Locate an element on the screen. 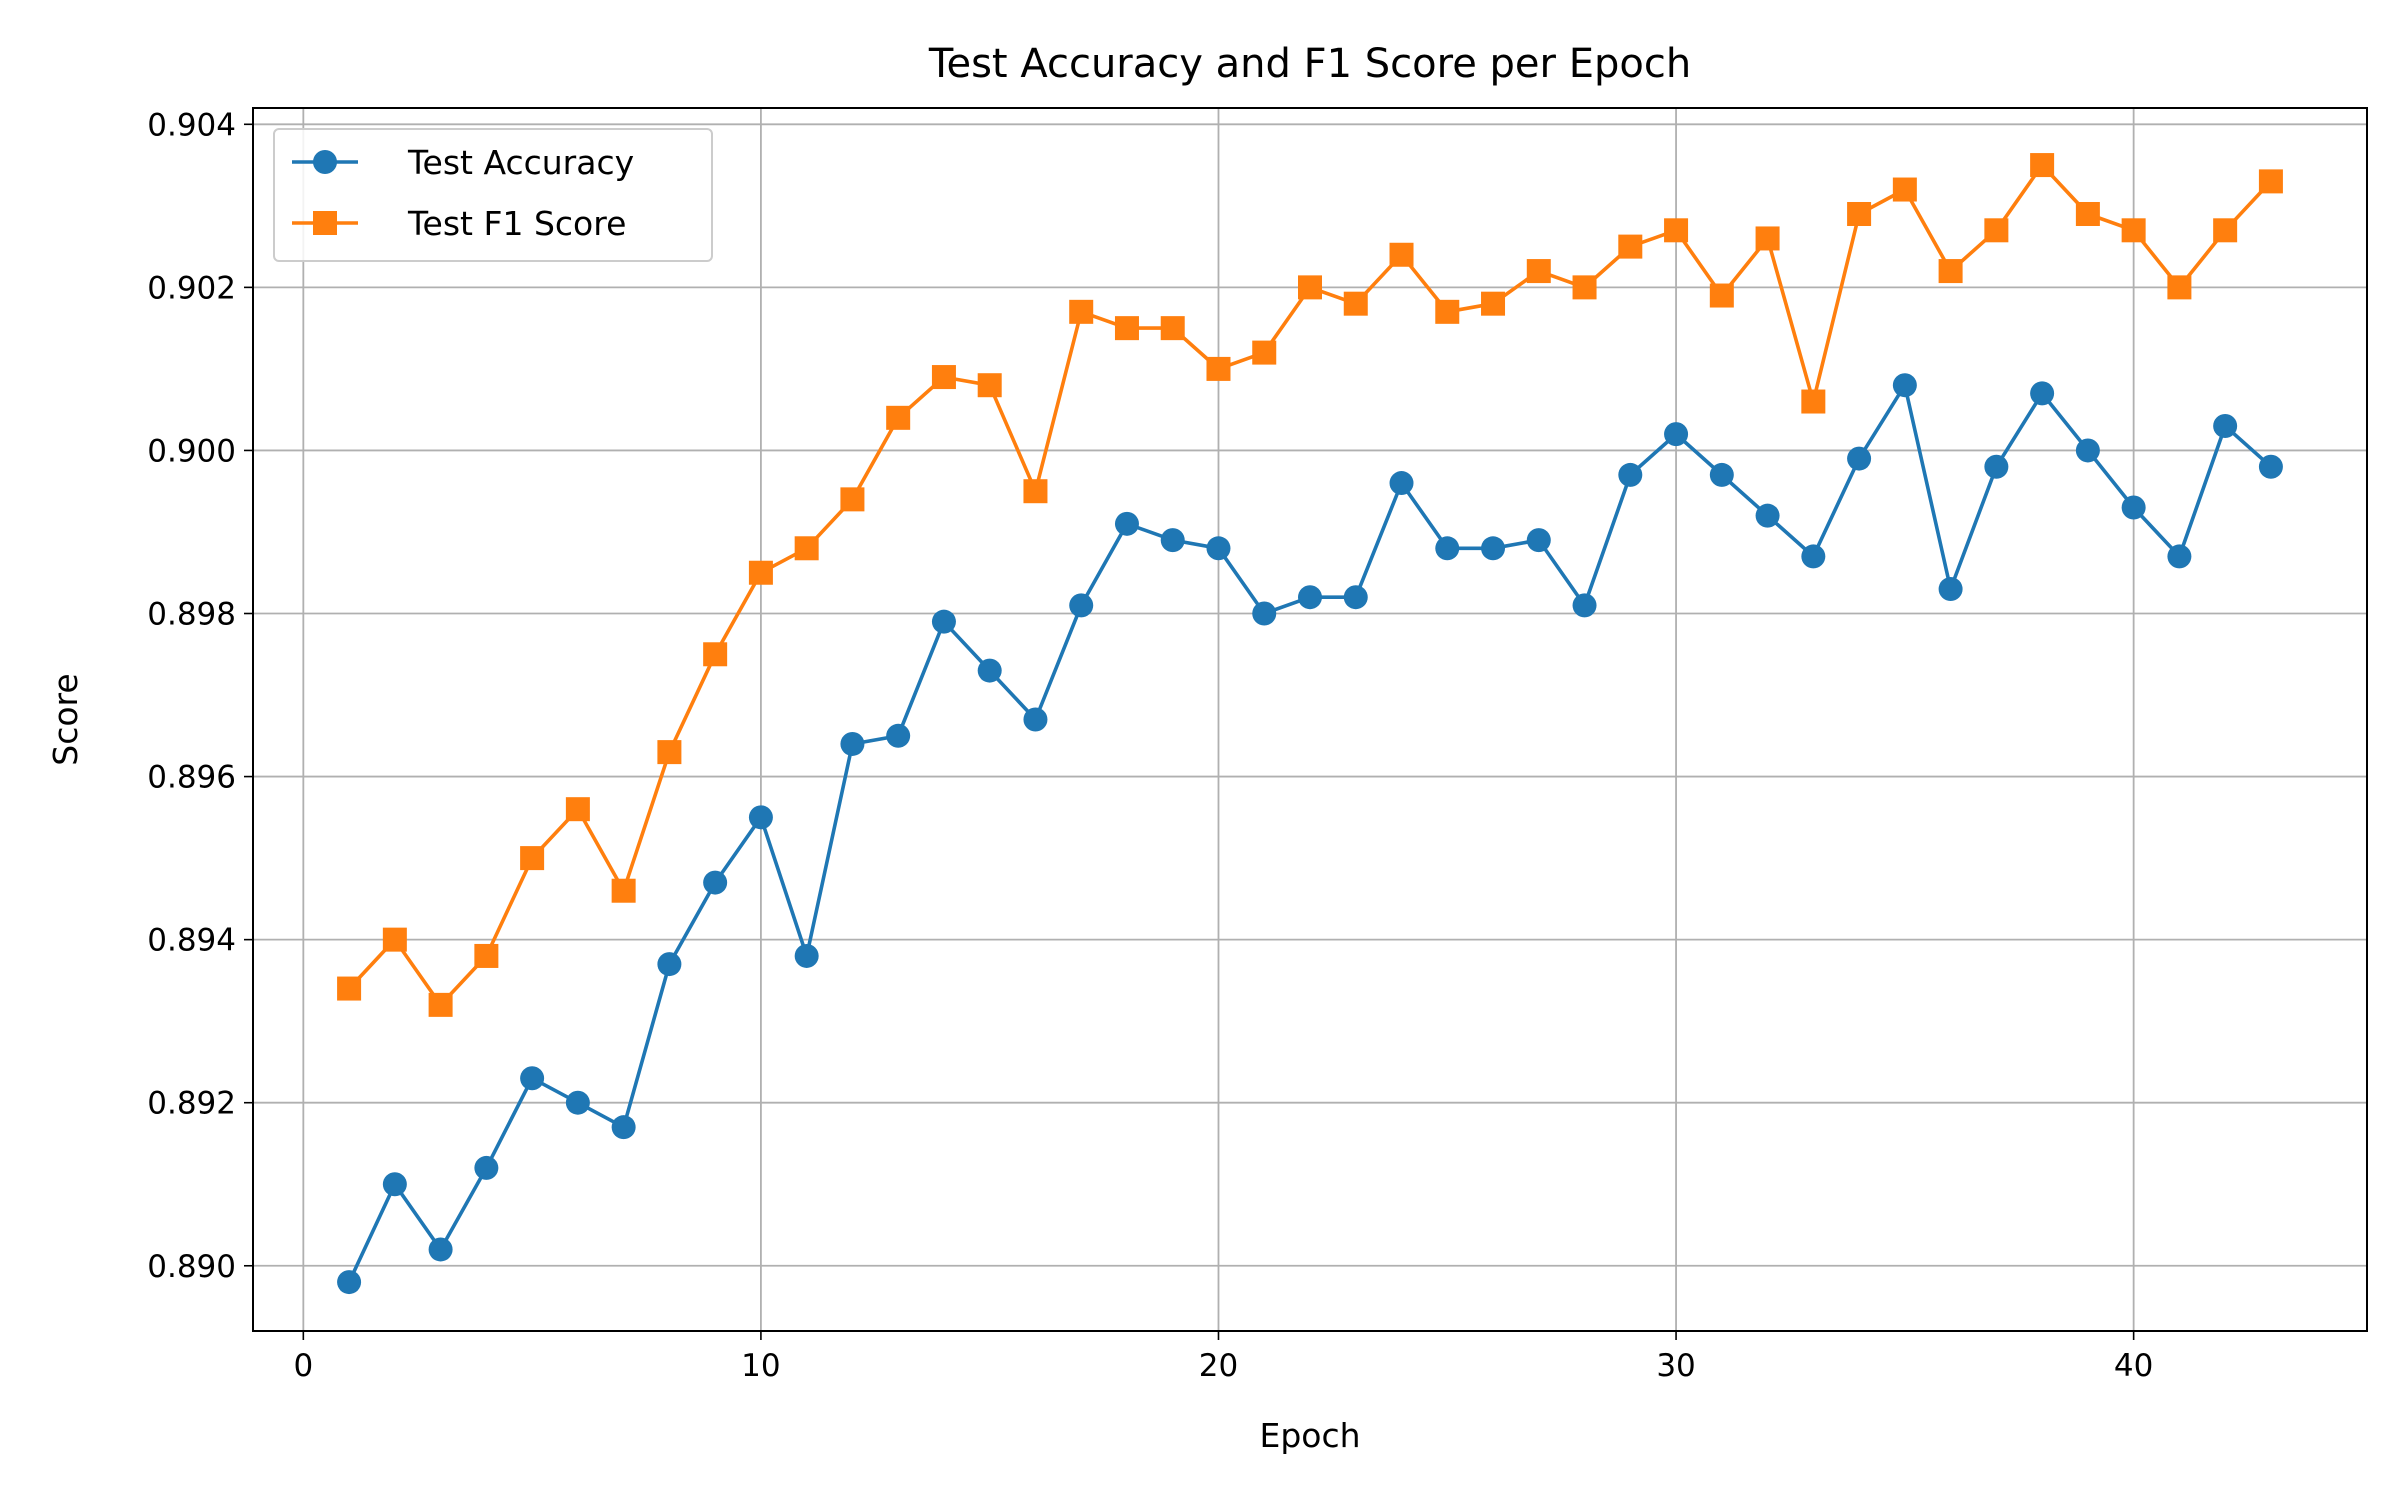 This screenshot has height=1500, width=2400. x-tick-label: 10 is located at coordinates (760, 1366).